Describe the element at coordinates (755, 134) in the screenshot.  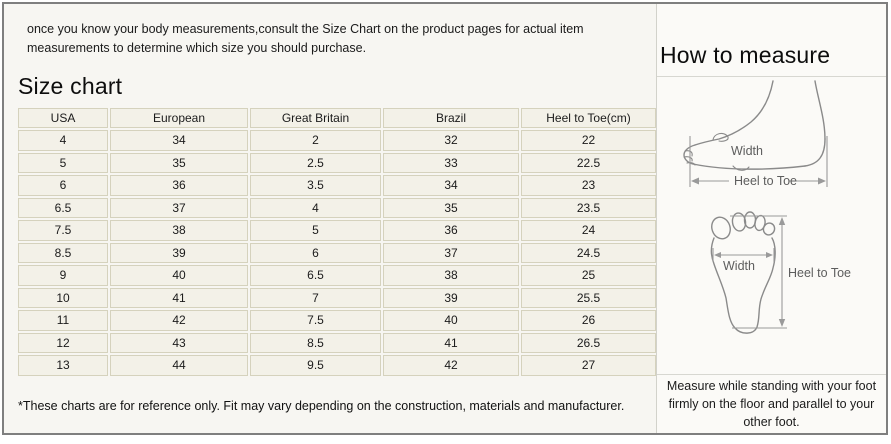
I see `foot-side-view-diagram: Width Heel to Toe` at that location.